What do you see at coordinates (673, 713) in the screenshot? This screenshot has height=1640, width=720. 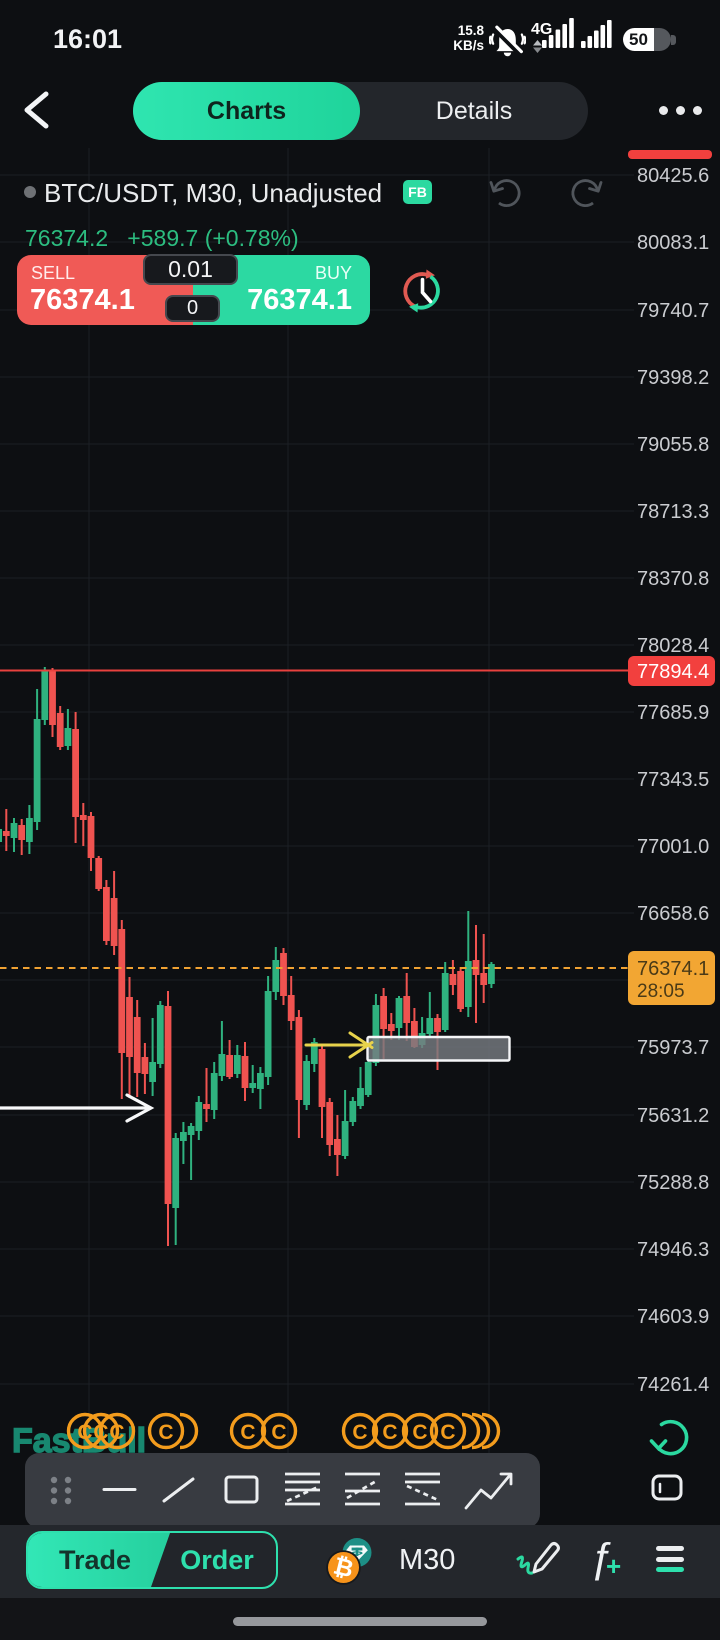 I see `svg-text: 77685.9` at bounding box center [673, 713].